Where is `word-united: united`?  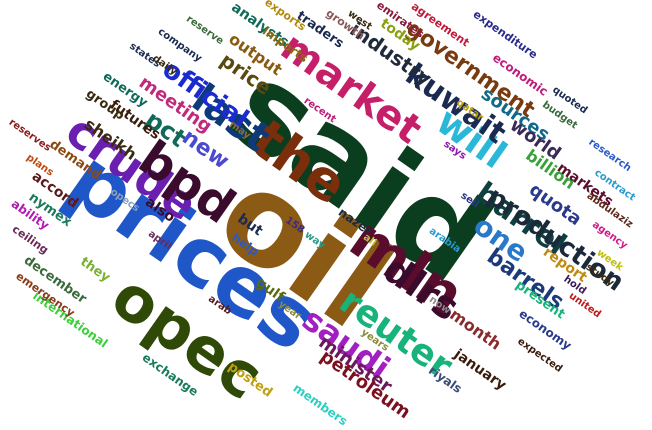
word-united: united is located at coordinates (585, 305).